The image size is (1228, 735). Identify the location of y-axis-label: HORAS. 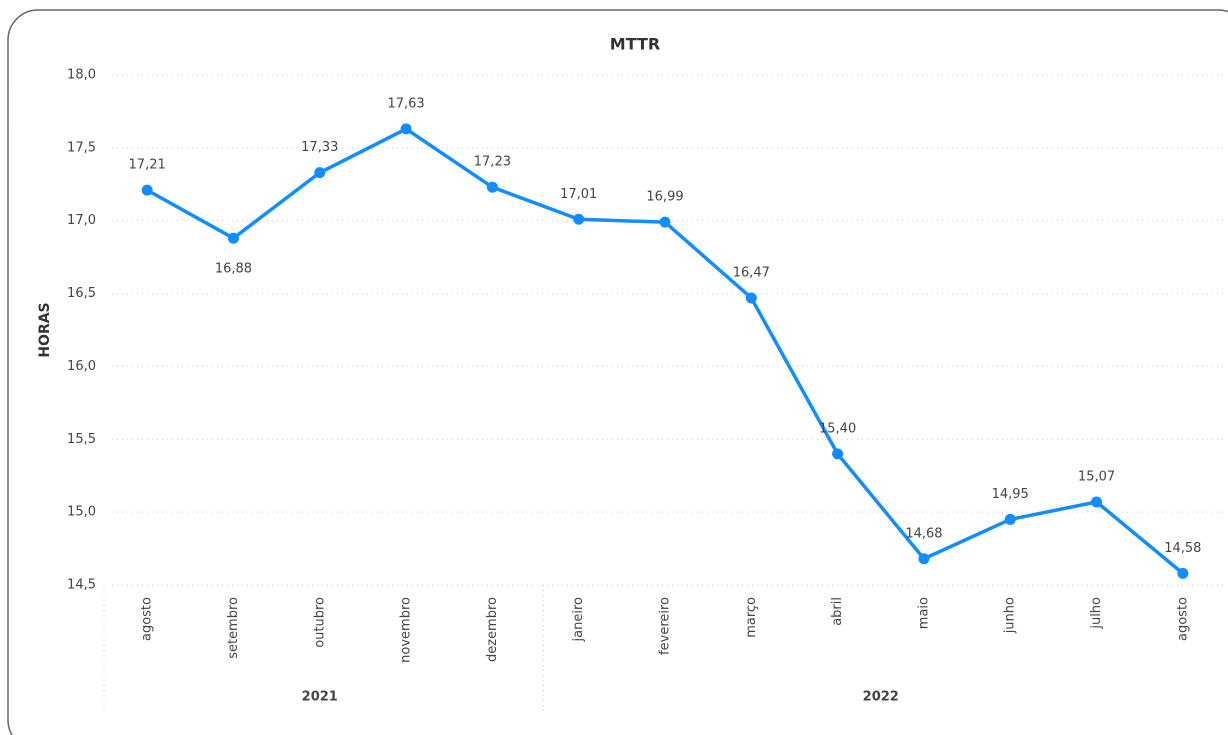
(45, 329).